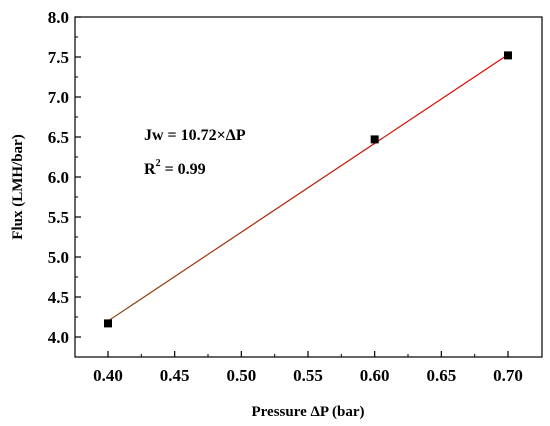 The height and width of the screenshot is (426, 550). I want to click on x-tick-label: 0.50, so click(241, 375).